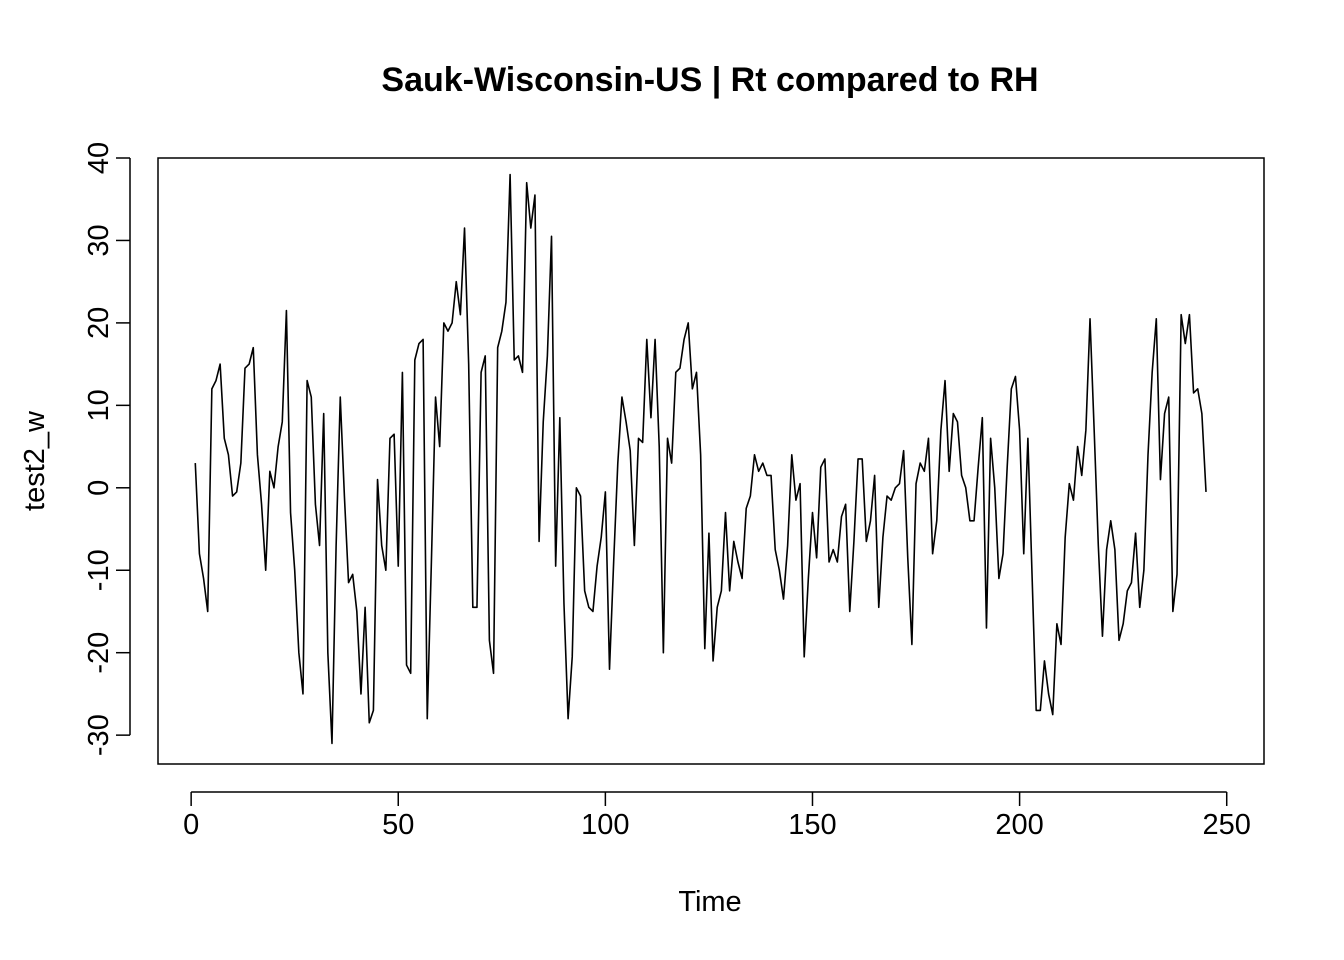  Describe the element at coordinates (99, 653) in the screenshot. I see `y-tick-label: -20` at that location.